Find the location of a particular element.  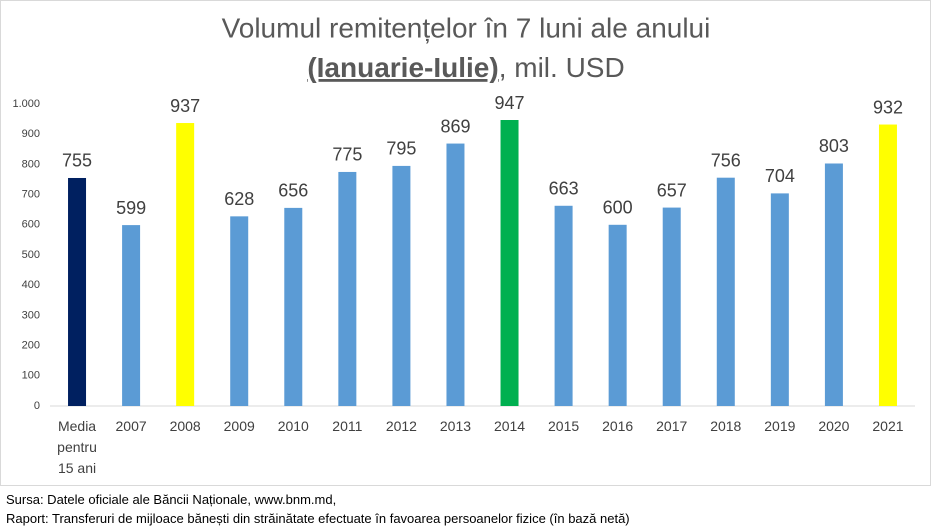

y-tick-label: 500 is located at coordinates (31, 255).